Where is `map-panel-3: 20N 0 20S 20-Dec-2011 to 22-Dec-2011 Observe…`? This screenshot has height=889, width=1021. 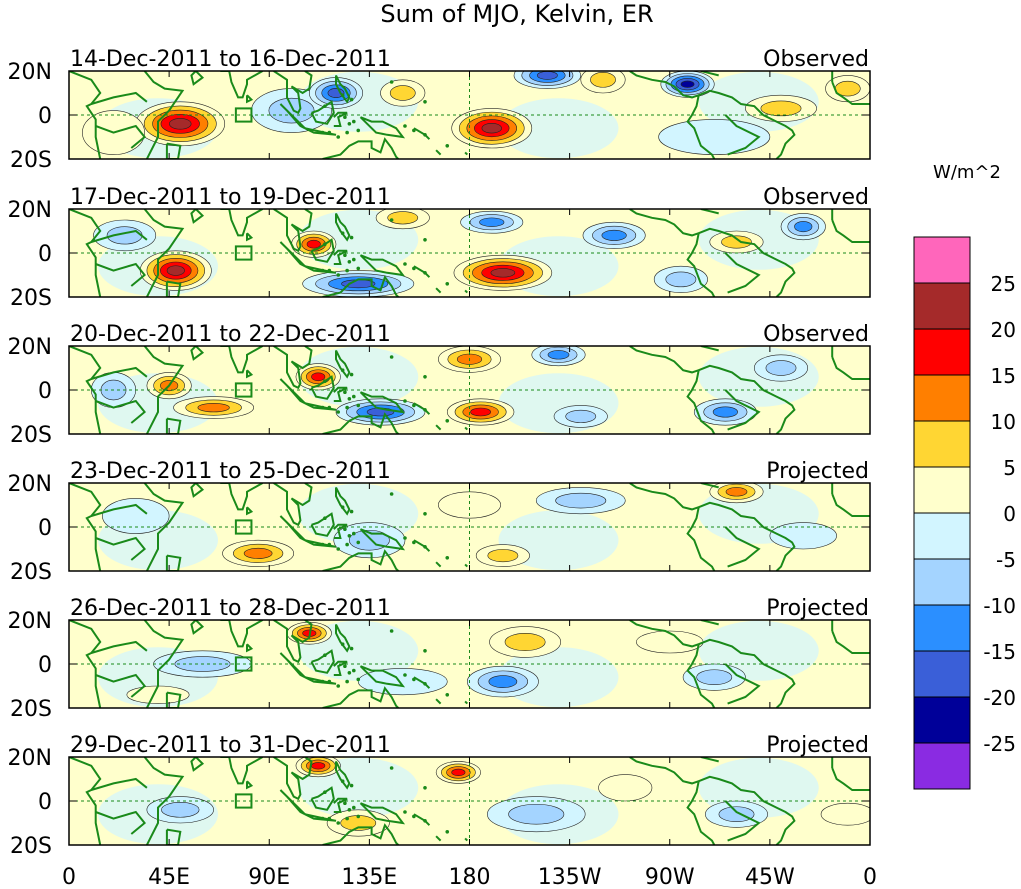
map-panel-3: 20N 0 20S 20-Dec-2011 to 22-Dec-2011 Observe… is located at coordinates (439, 385).